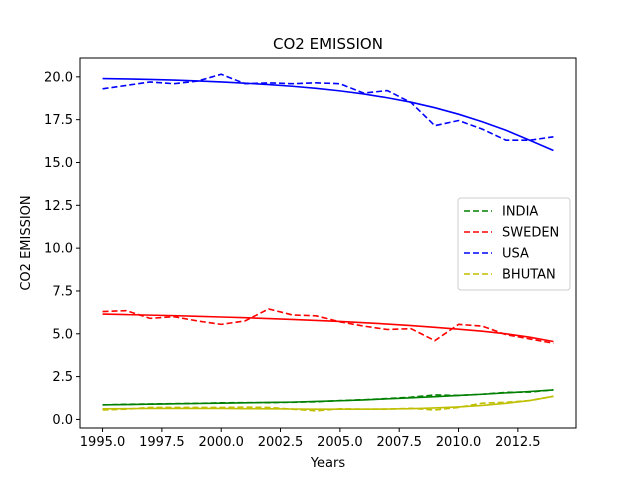 This screenshot has width=640, height=480. What do you see at coordinates (221, 442) in the screenshot?
I see `x-tick-label: 2000.0` at bounding box center [221, 442].